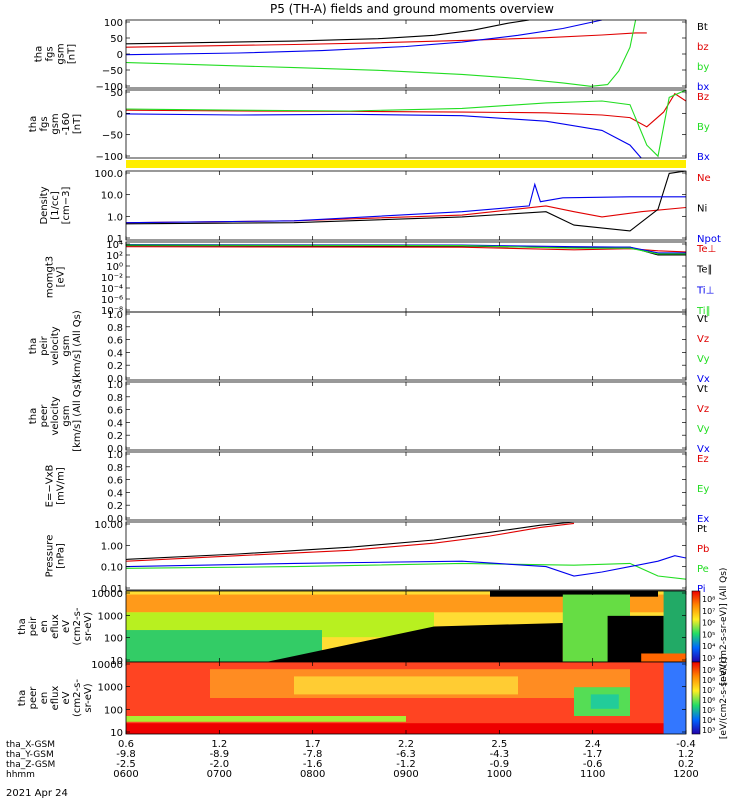 This screenshot has height=800, width=750. I want to click on x-tick-label: -1.6, so click(313, 764).